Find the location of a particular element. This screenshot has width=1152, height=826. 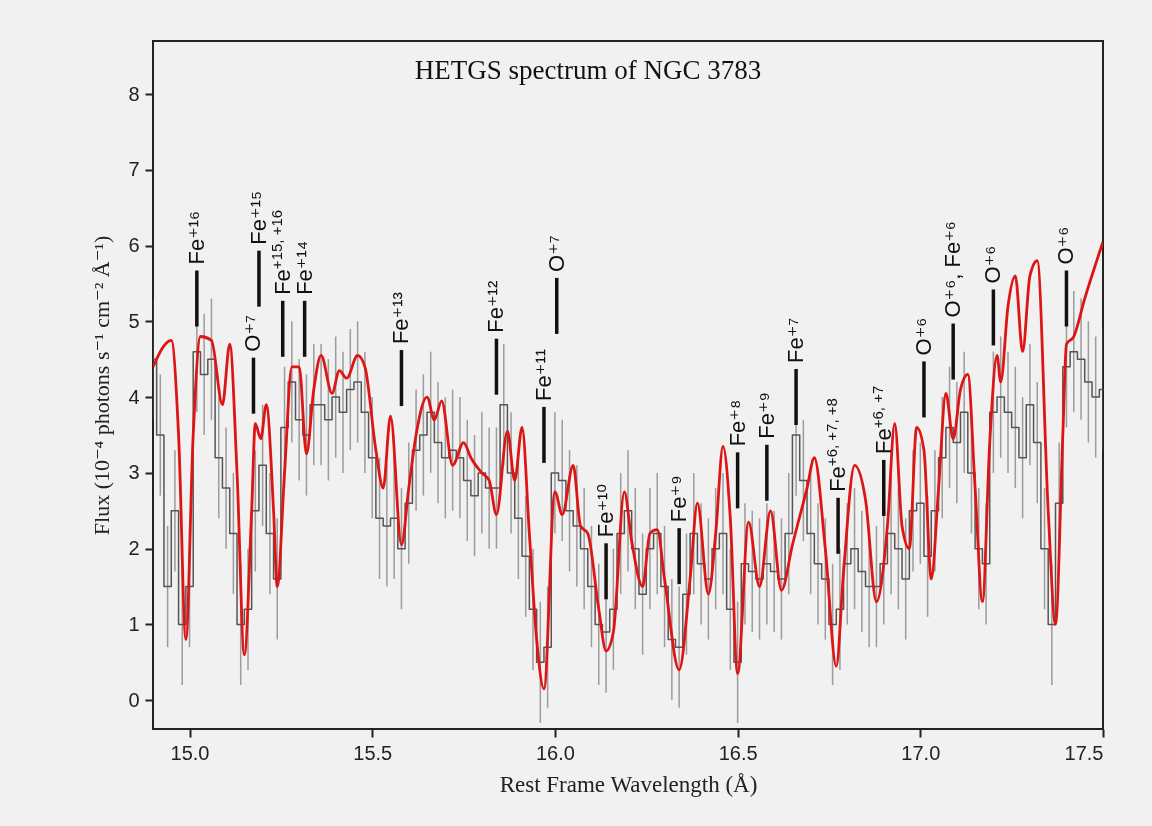

x-tick-label: 16.5 is located at coordinates (738, 752).